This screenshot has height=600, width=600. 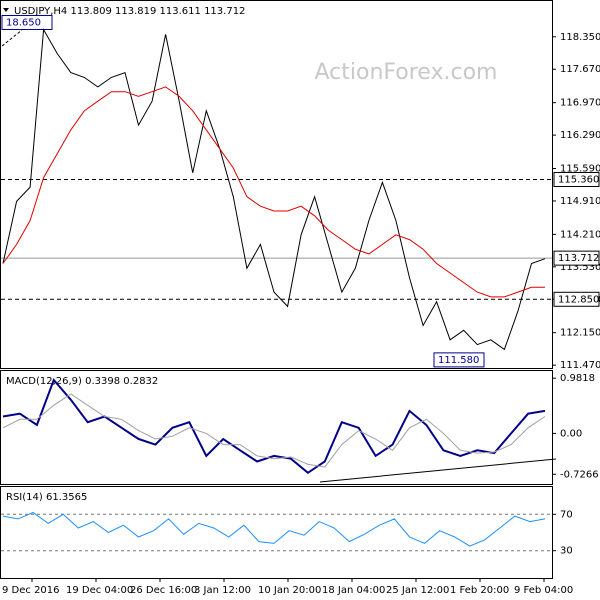 What do you see at coordinates (580, 103) in the screenshot?
I see `y-tick-label: 116.970` at bounding box center [580, 103].